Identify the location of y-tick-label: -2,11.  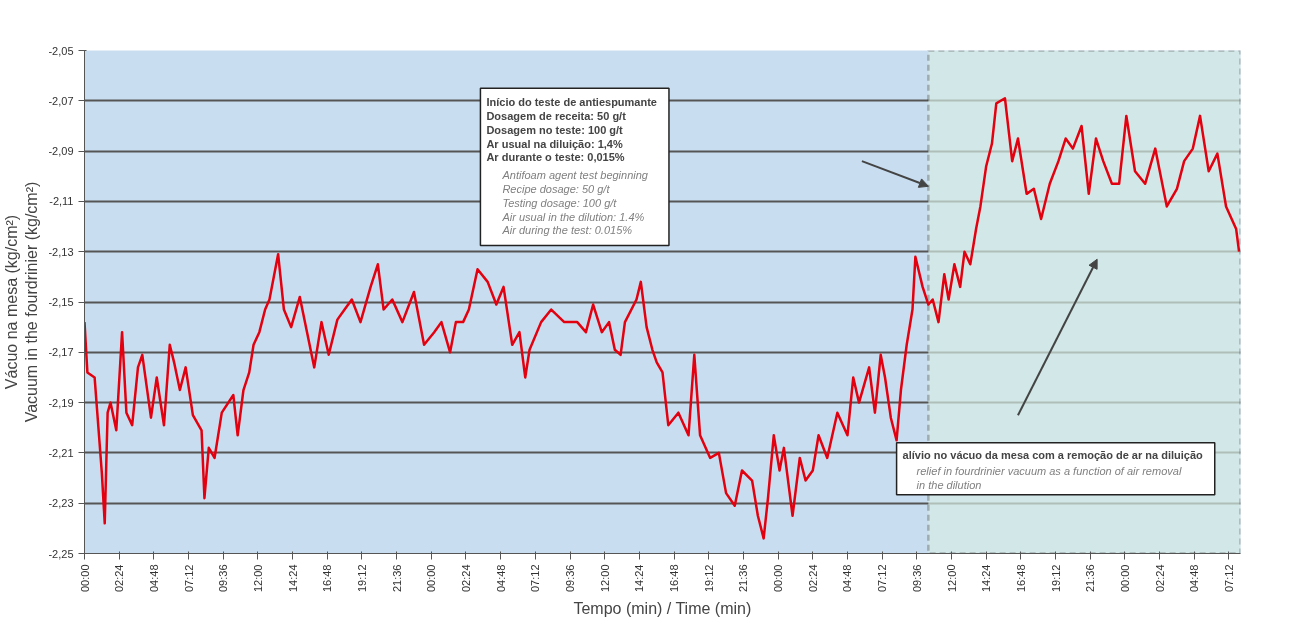
(61, 201).